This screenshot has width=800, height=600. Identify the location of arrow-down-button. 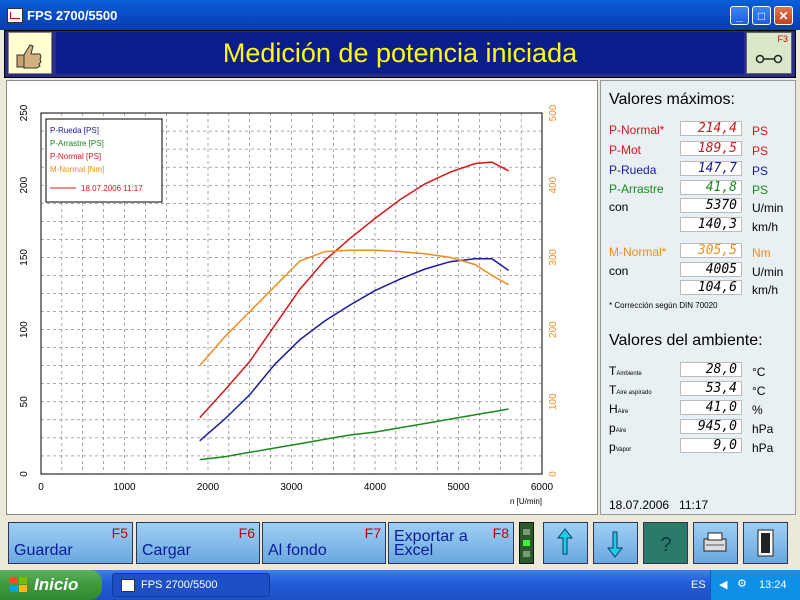
(615, 543).